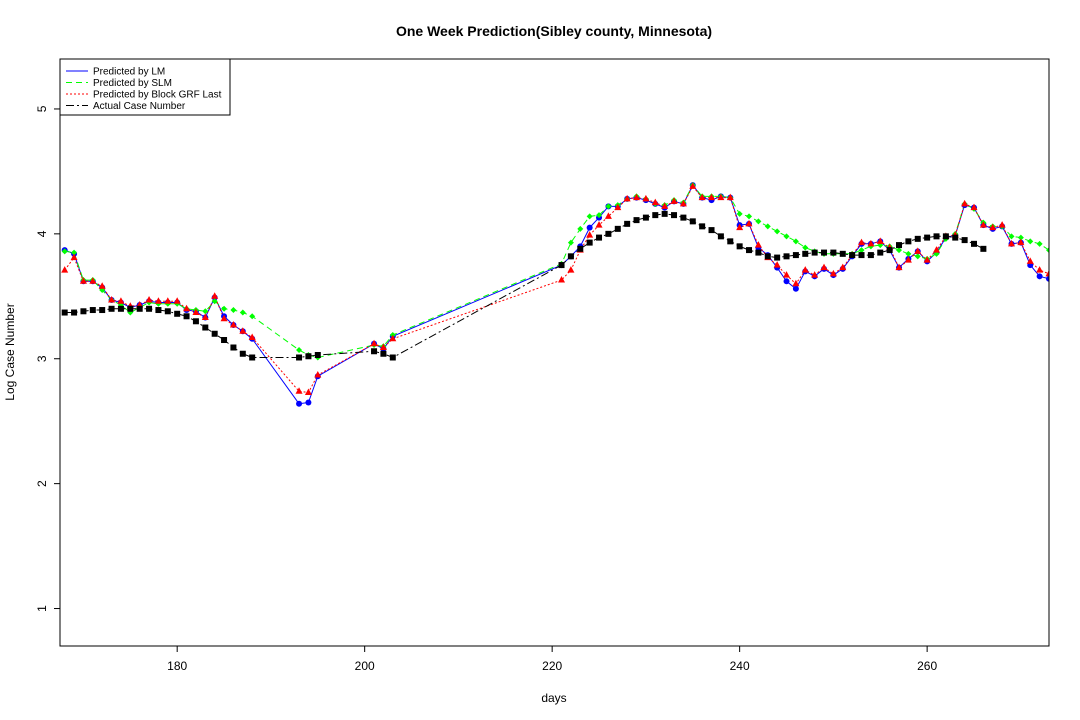  I want to click on y-tick-label: 5, so click(42, 108).